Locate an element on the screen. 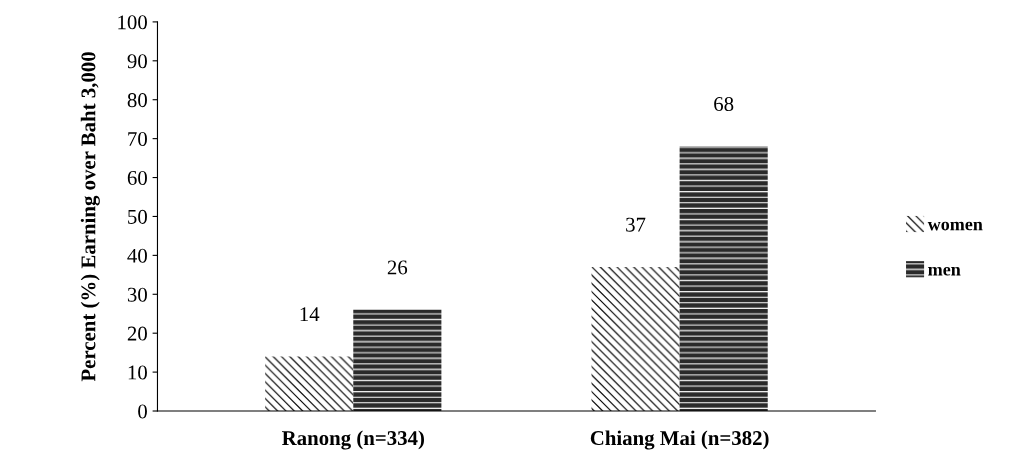  x-tick-label: Chiang Mai (n=382) is located at coordinates (679, 440).